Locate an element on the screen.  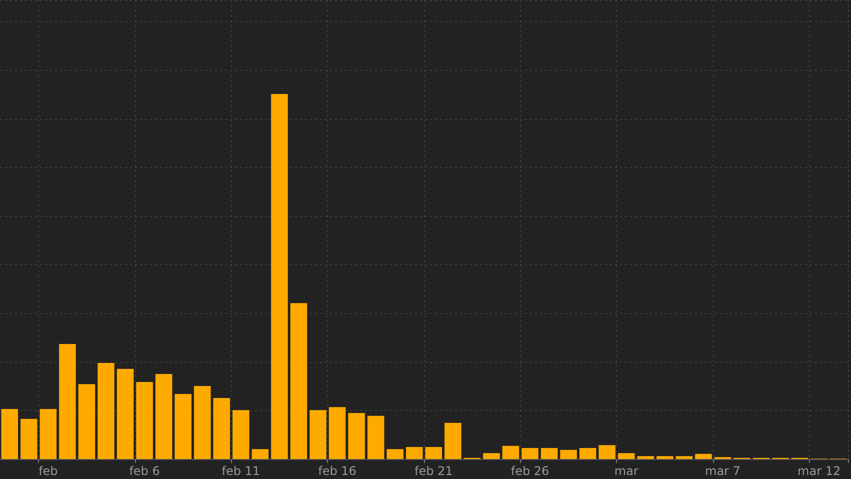
x-tick-label: feb 16 is located at coordinates (337, 471).